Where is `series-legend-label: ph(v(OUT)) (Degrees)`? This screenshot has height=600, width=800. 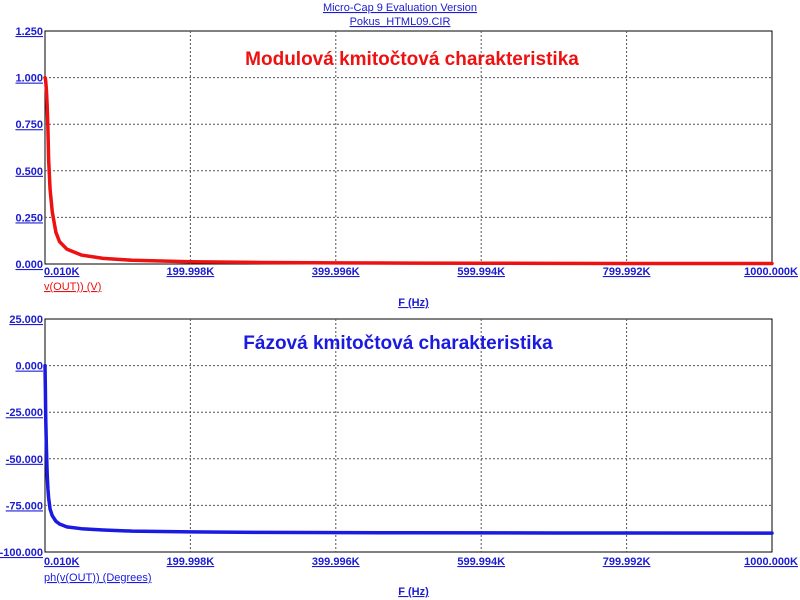 series-legend-label: ph(v(OUT)) (Degrees) is located at coordinates (98, 578).